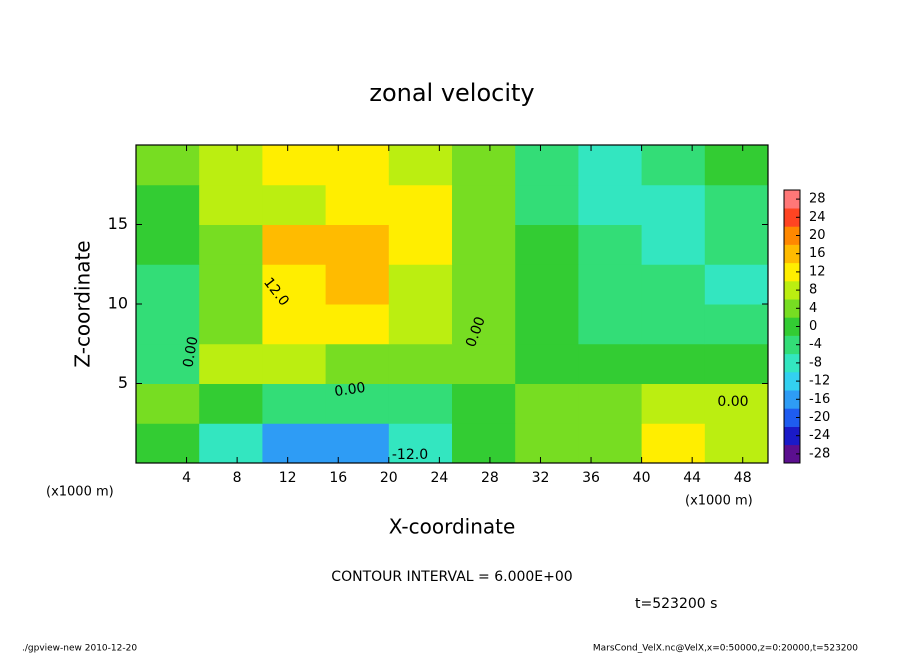 This screenshot has width=904, height=654. I want to click on footer-left: ./gpview-new 2010-12-20, so click(79, 649).